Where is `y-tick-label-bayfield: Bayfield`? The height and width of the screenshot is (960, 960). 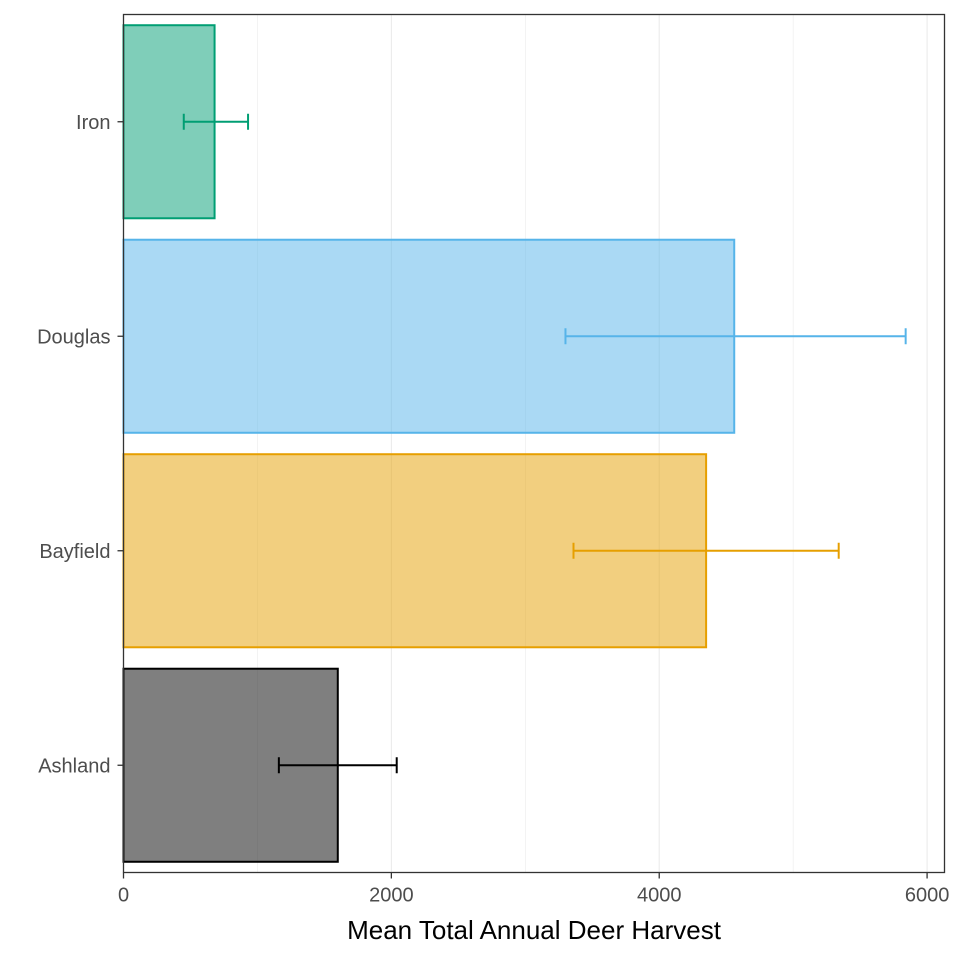 y-tick-label-bayfield: Bayfield is located at coordinates (74, 552).